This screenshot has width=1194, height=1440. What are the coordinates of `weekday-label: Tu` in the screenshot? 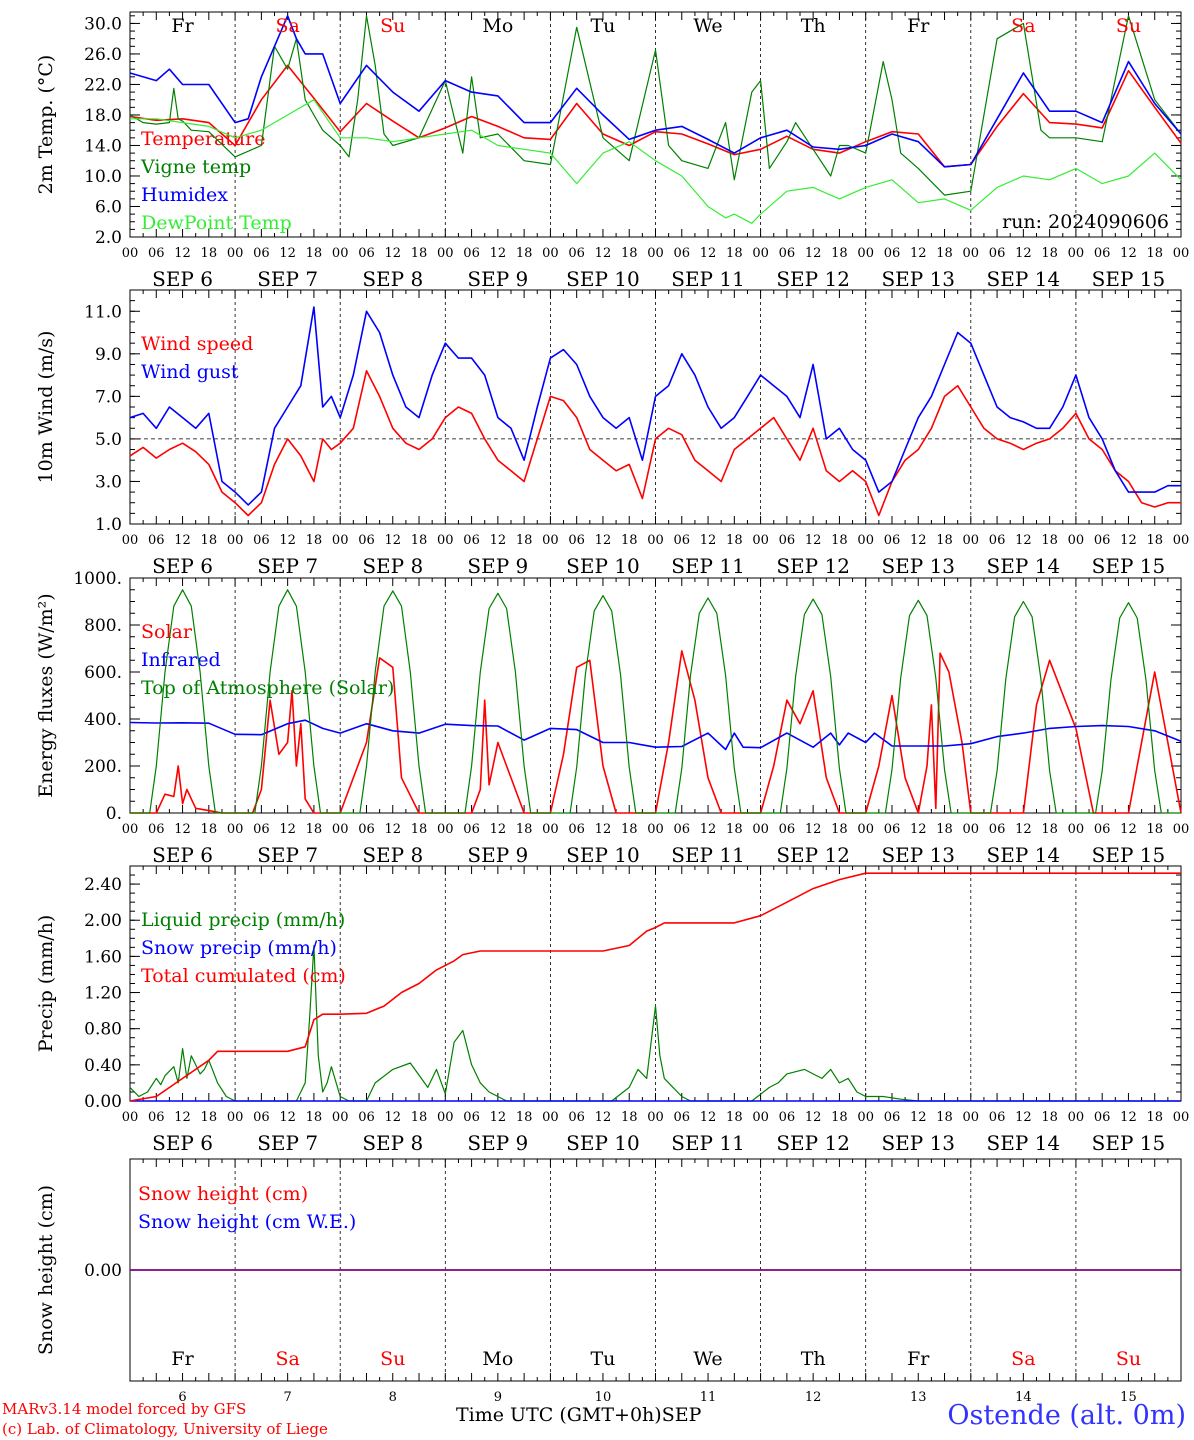 It's located at (602, 1359).